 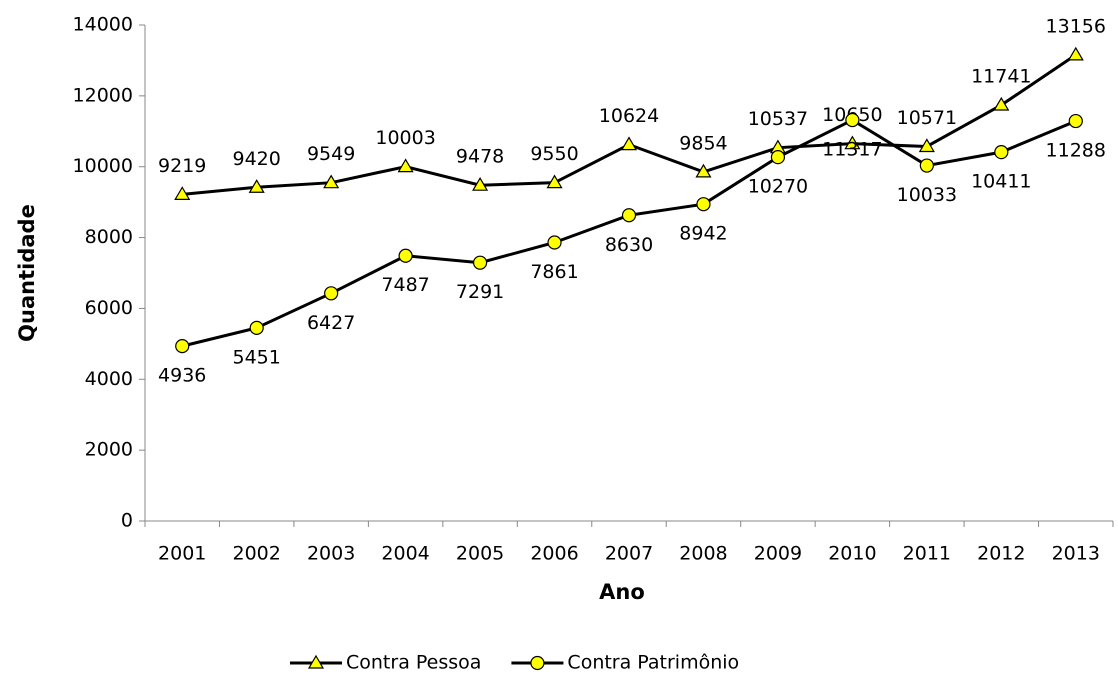 I want to click on x-tick-label: 2004, so click(x=405, y=554).